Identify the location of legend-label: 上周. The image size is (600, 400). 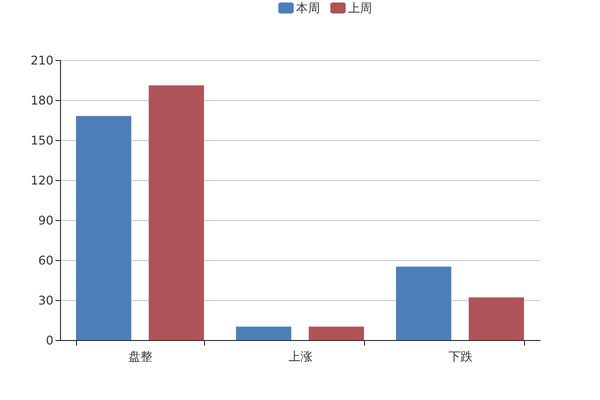
(360, 8).